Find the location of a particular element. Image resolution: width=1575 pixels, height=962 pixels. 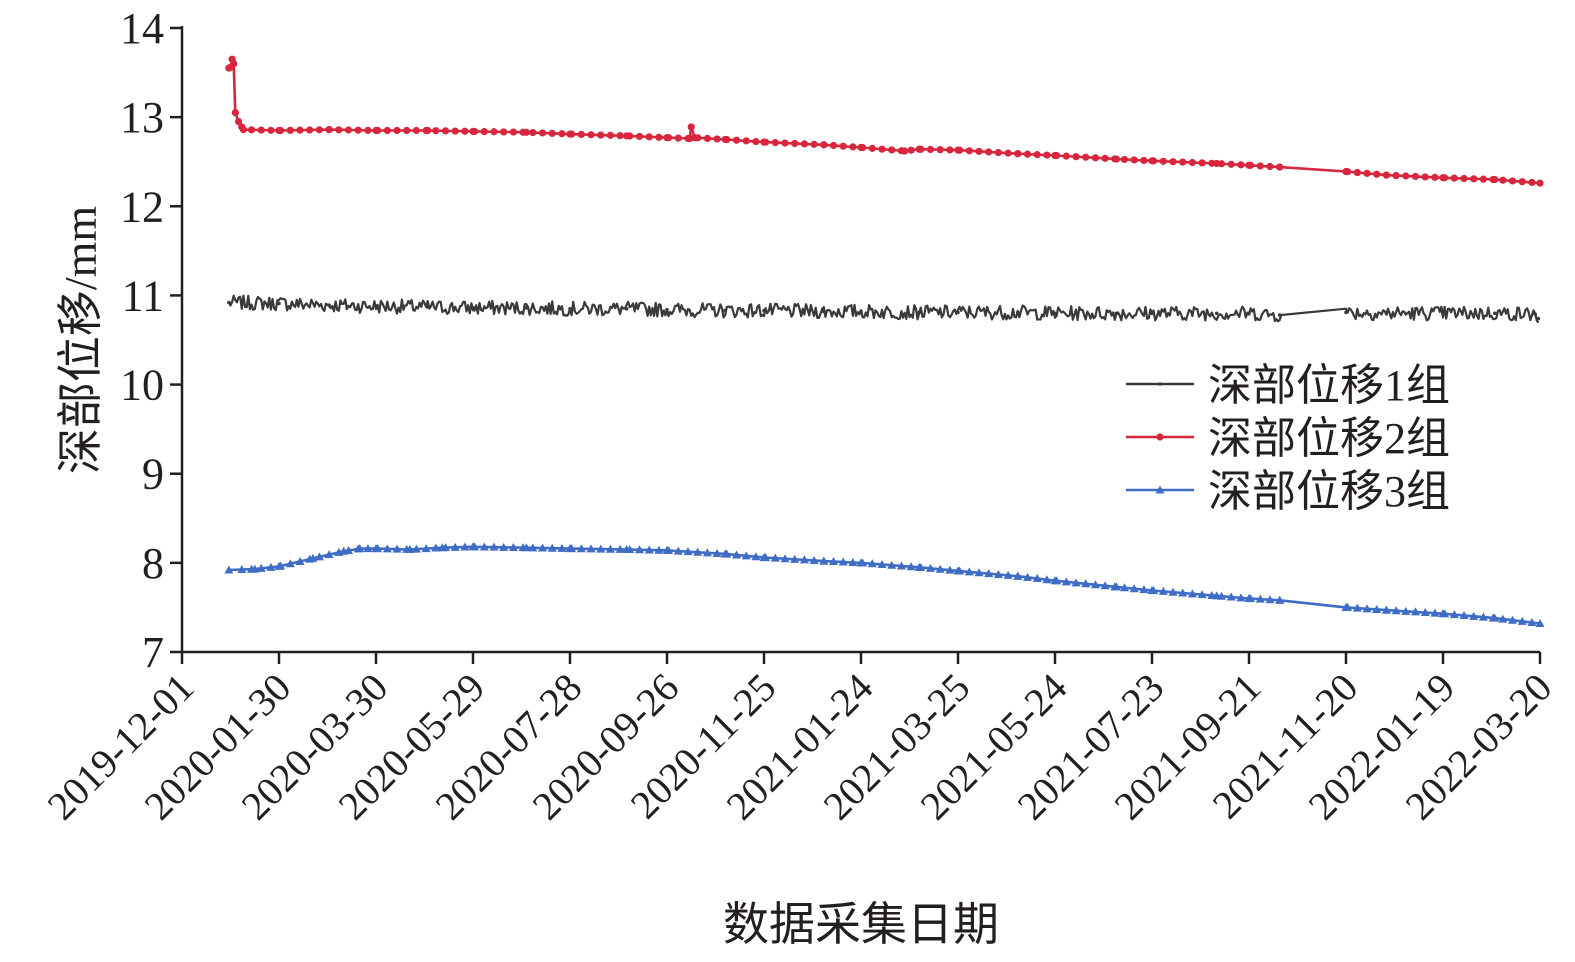

legend-item-deep-displacement-1: 深部位移1组 is located at coordinates (1288, 385).